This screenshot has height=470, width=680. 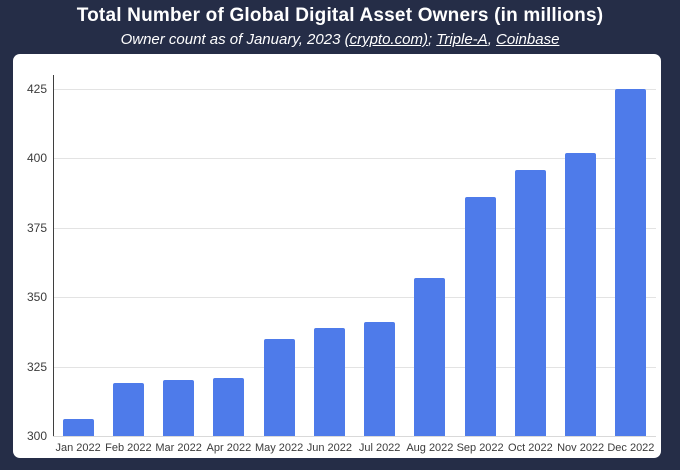 I want to click on subtitle-text: Owner count as of January, 2023, so click(x=232, y=39).